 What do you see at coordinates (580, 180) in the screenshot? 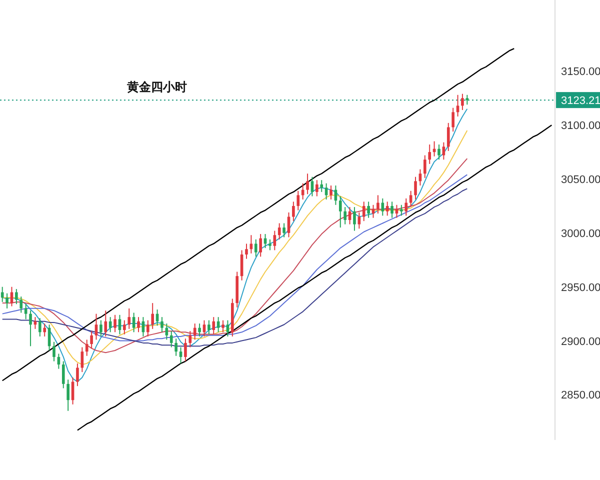
I see `y-tick-label: 3050.00` at bounding box center [580, 180].